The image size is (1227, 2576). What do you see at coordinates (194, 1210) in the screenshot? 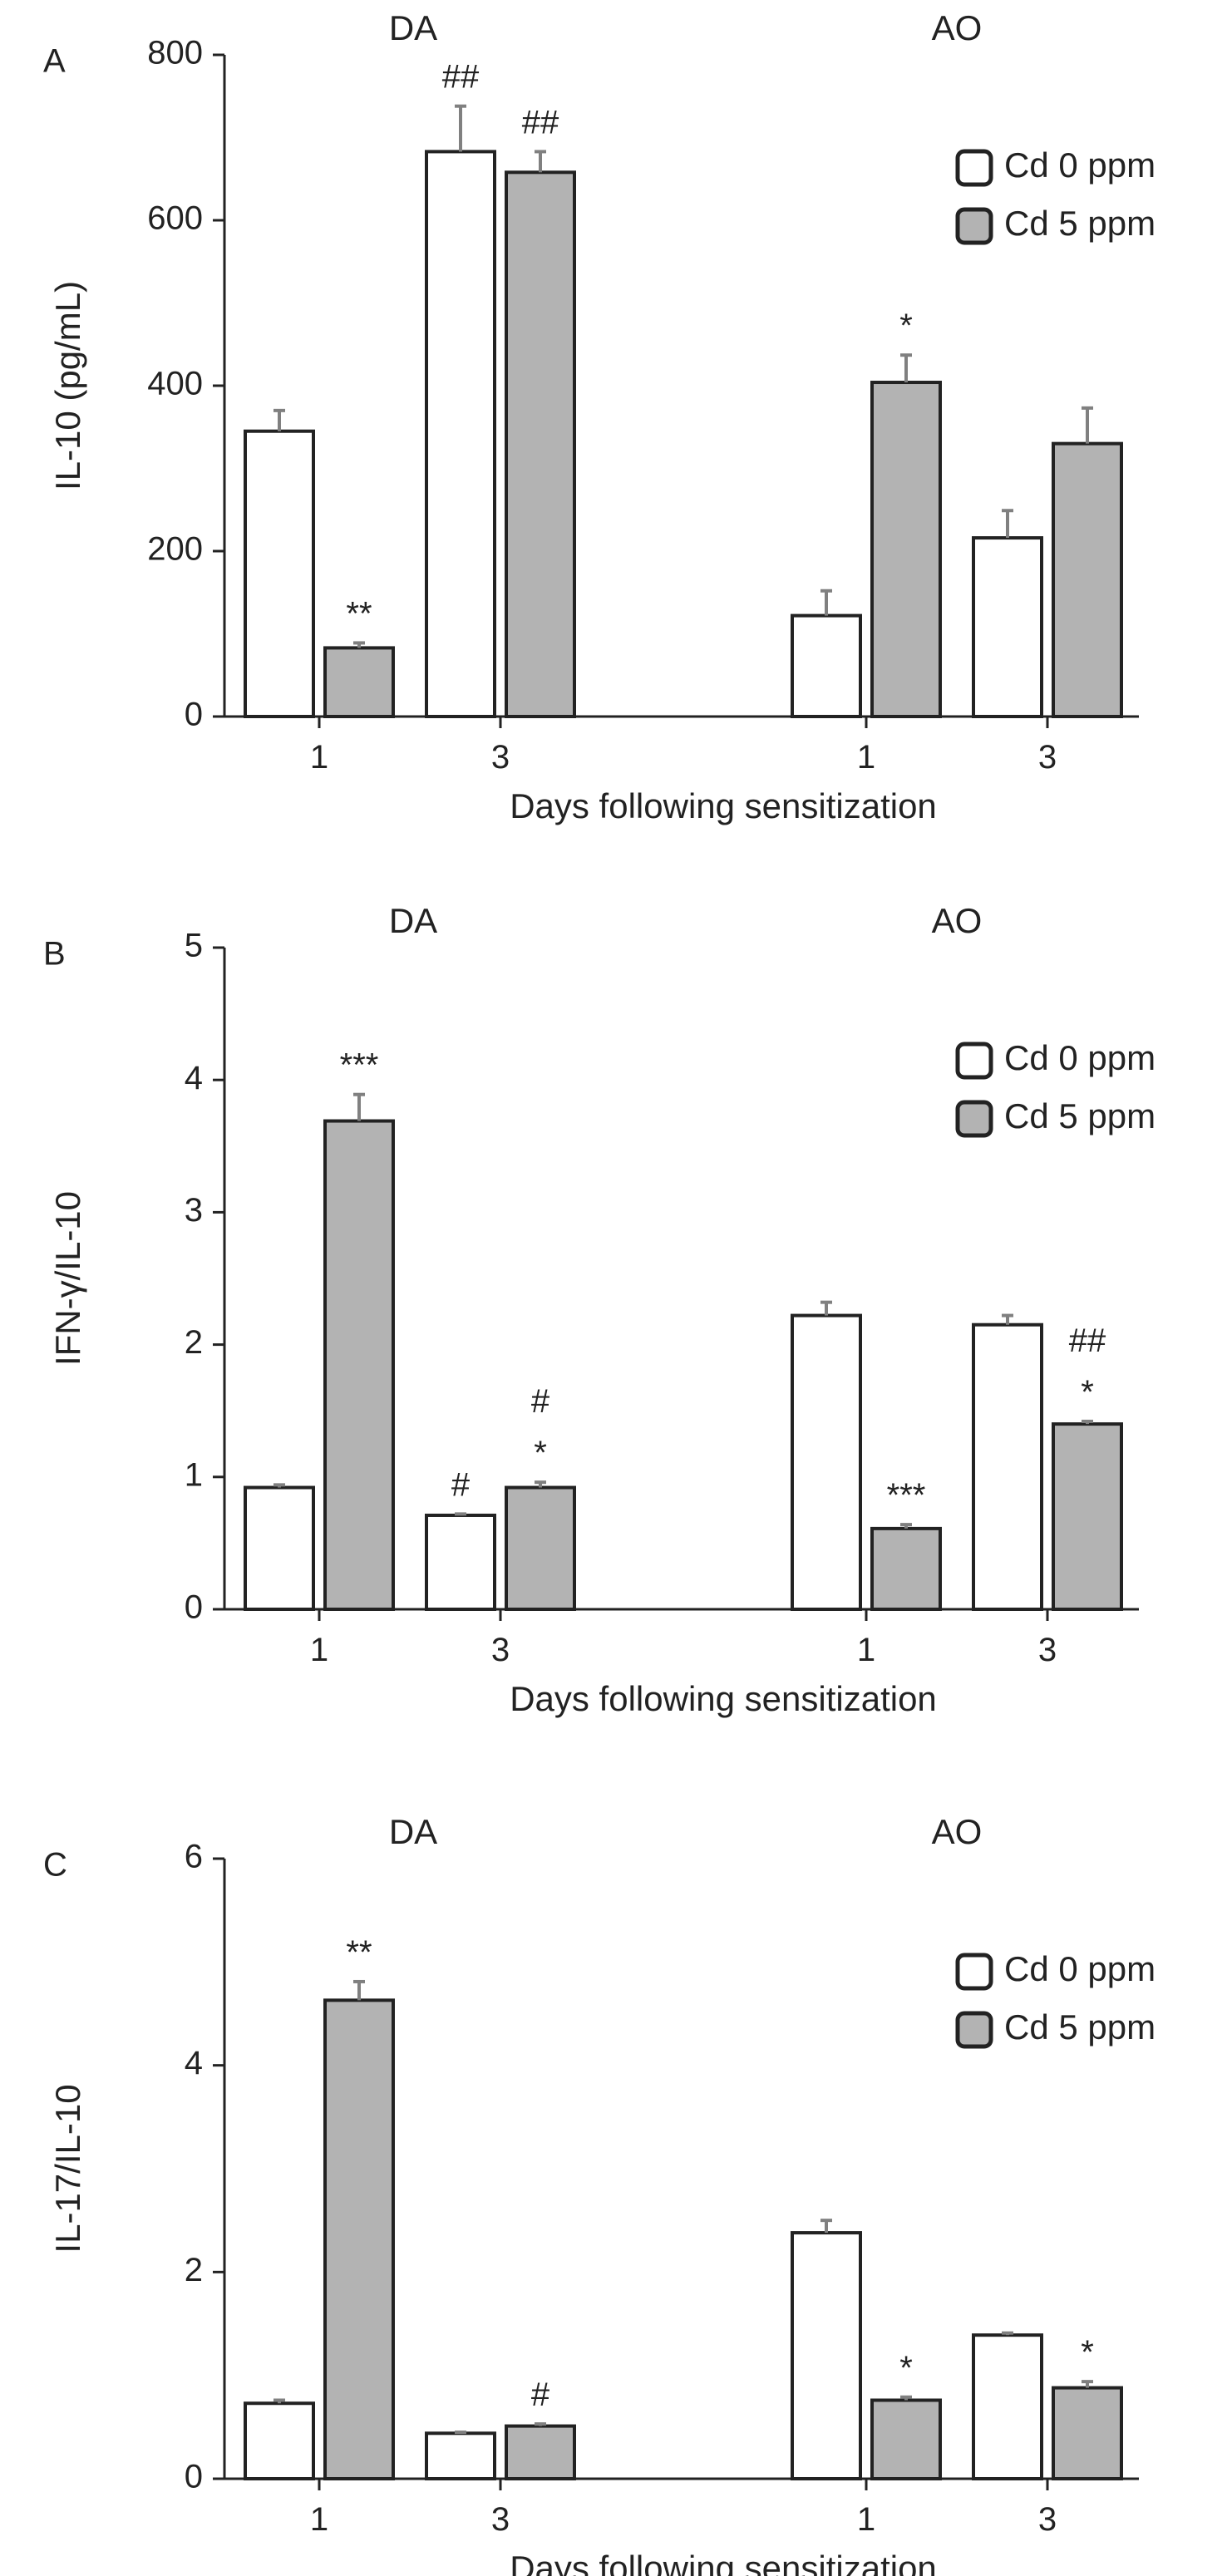
I see `y-tick-label: 3` at bounding box center [194, 1210].